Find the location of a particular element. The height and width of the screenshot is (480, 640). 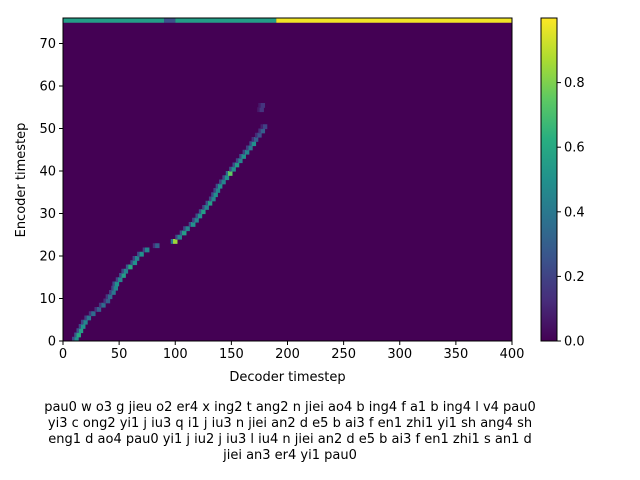

colorbar: 0.0 0.2 0.4 0.6 0.8 is located at coordinates (562, 183).